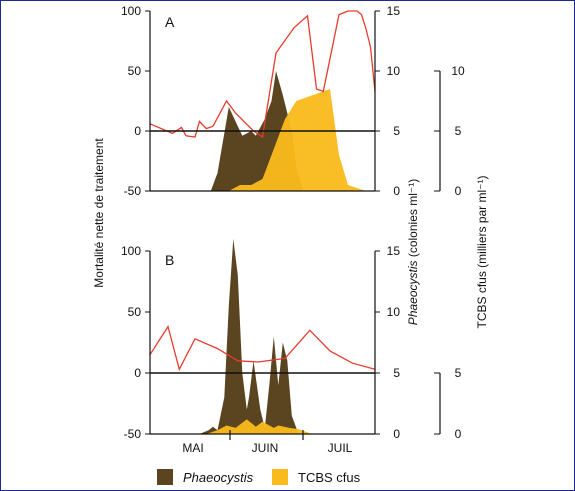 The image size is (575, 491). What do you see at coordinates (458, 191) in the screenshot?
I see `panel-a-tcbs-tick-label: 0` at bounding box center [458, 191].